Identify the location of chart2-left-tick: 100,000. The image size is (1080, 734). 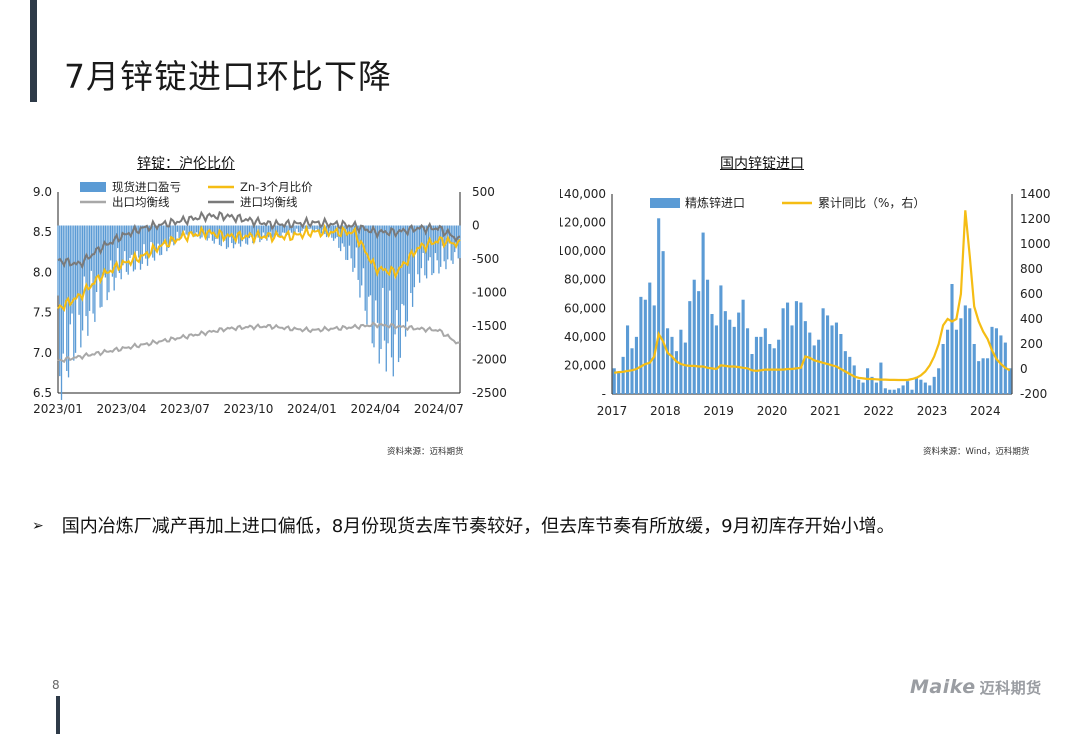
(583, 251).